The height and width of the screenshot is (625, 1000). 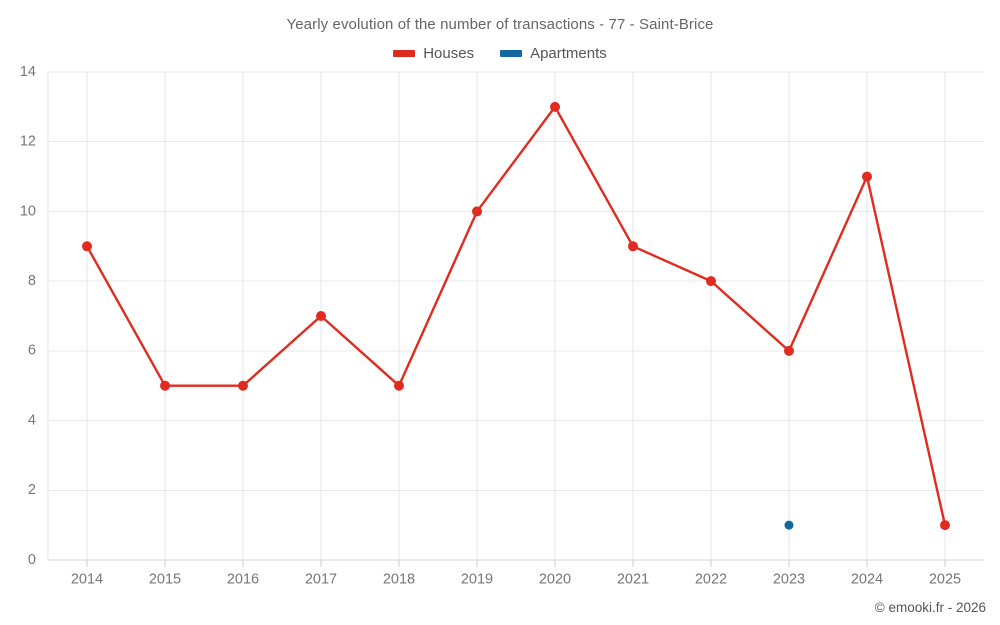 What do you see at coordinates (555, 106) in the screenshot?
I see `data-point-houses-2020` at bounding box center [555, 106].